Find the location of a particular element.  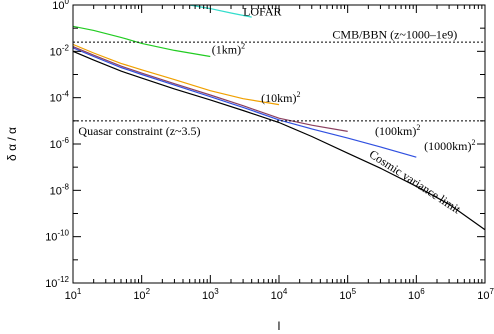

y-tick-label: 10⁻² is located at coordinates (60, 50).